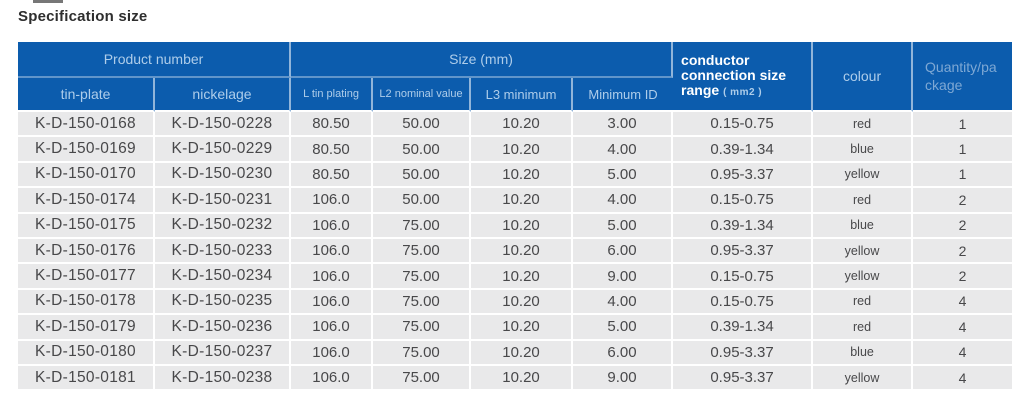 This screenshot has height=400, width=1024. I want to click on tin-plate-cell: K-D-150-0175, so click(86, 226).